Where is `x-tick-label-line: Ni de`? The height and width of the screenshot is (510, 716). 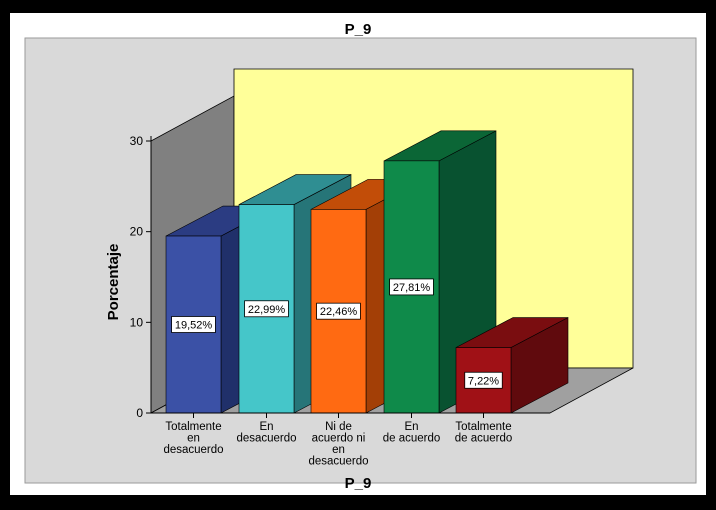
x-tick-label-line: Ni de is located at coordinates (338, 427).